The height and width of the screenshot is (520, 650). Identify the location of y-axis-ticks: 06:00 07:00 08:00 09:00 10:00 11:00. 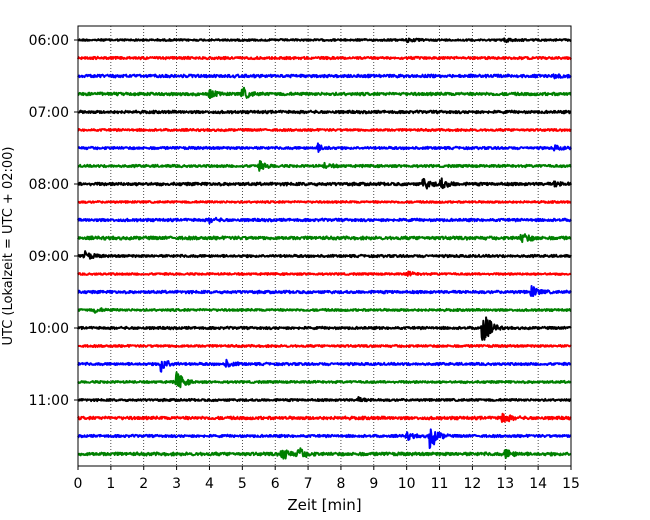
(53, 221).